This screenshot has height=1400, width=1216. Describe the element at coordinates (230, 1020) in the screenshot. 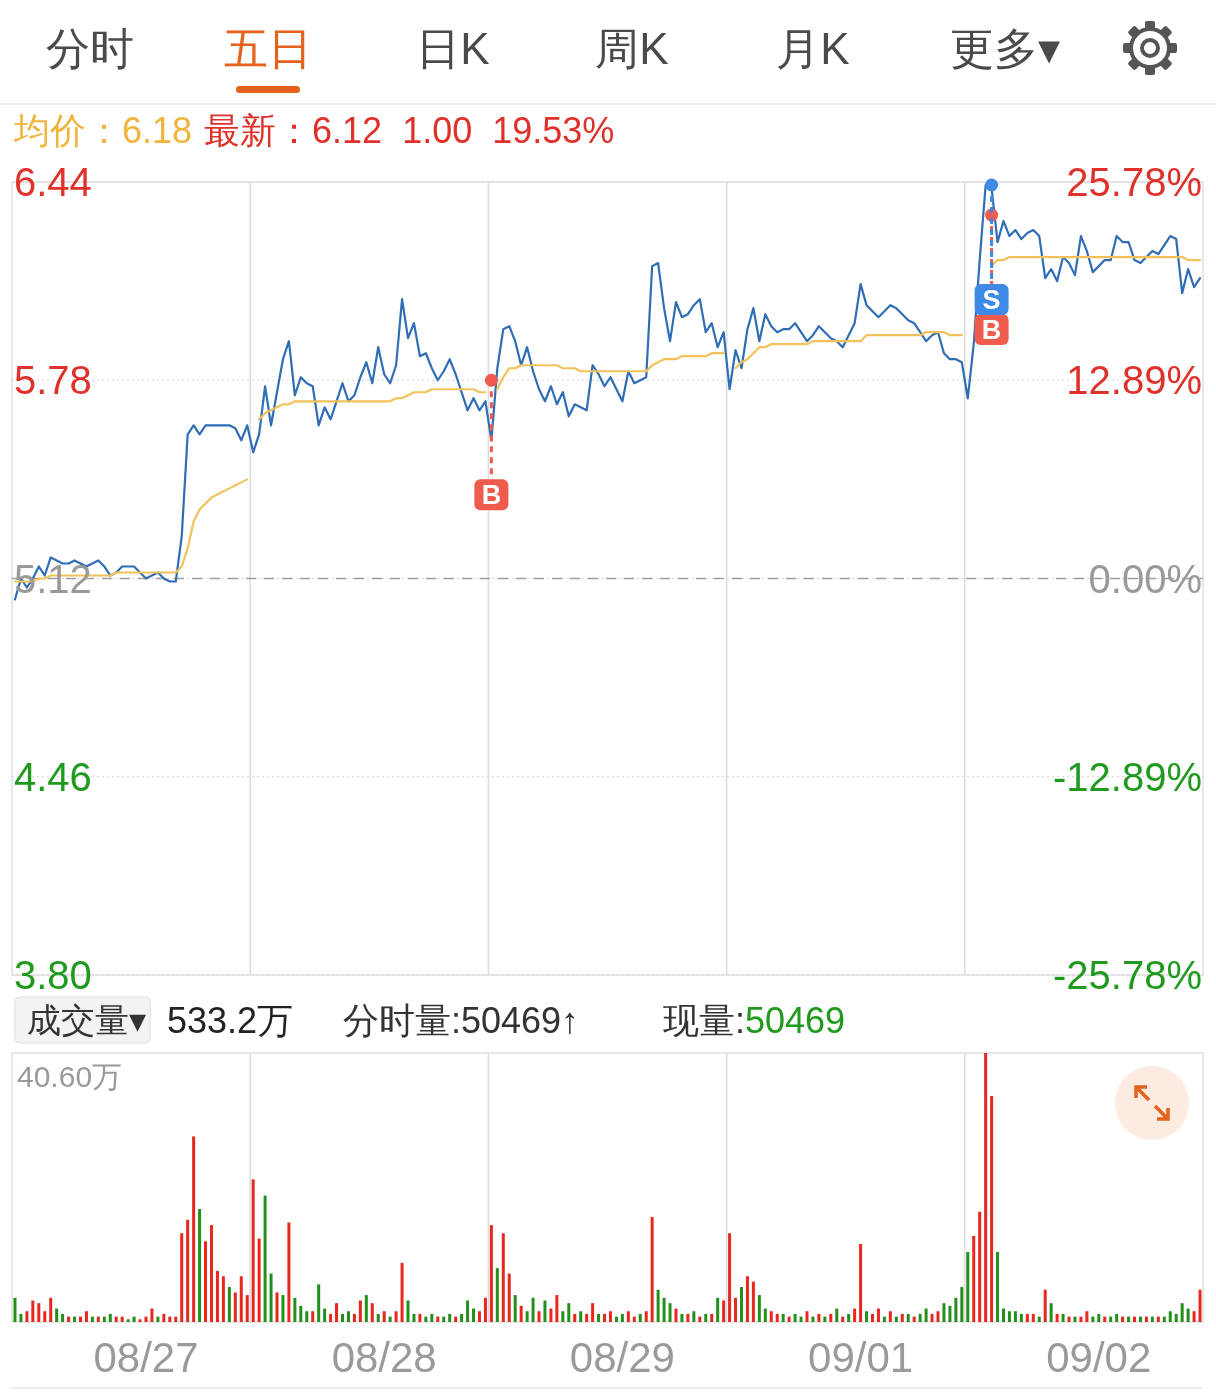

I see `text: 533.2万` at that location.